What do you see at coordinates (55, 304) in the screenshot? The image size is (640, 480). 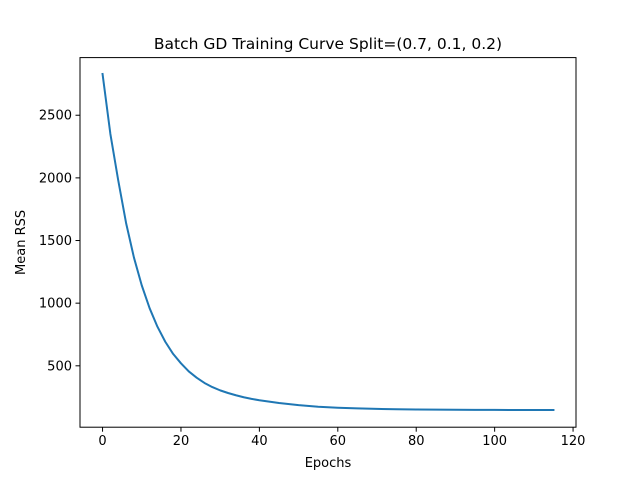 I see `y-tick-label: 1000` at bounding box center [55, 304].